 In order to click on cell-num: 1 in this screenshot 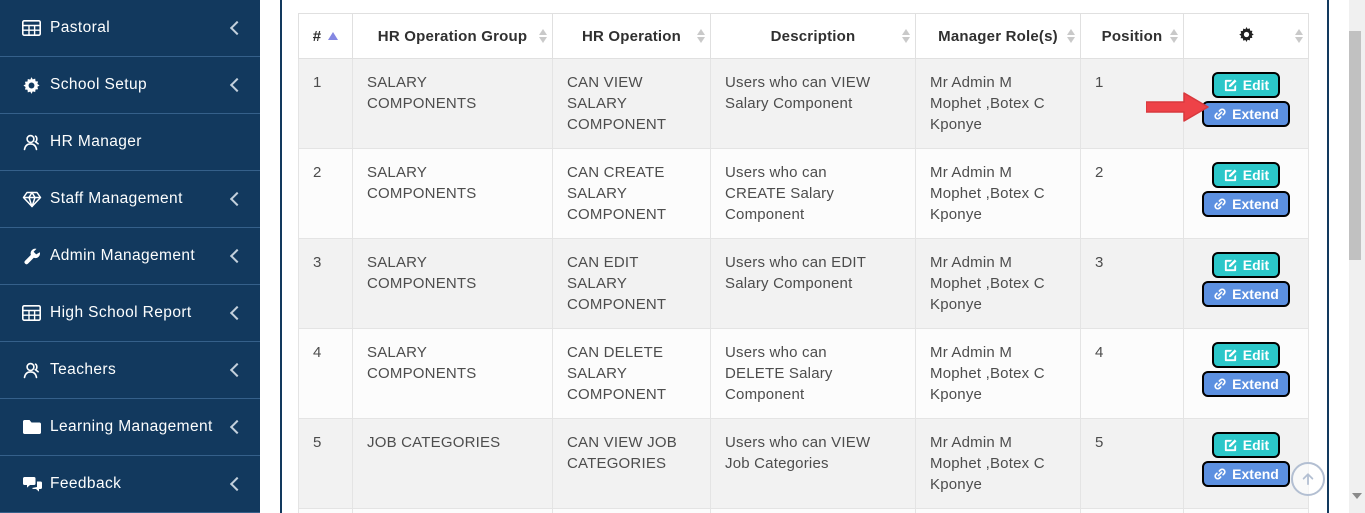, I will do `click(325, 103)`.